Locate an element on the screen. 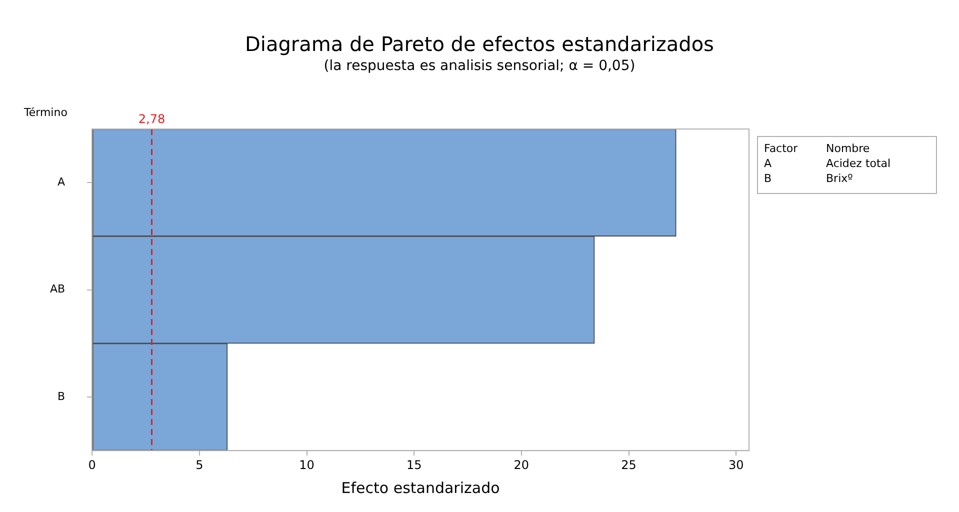 This screenshot has height=512, width=959. chart-subtitle: (la respuesta es analisis sensorial; α = 0,05) is located at coordinates (479, 66).